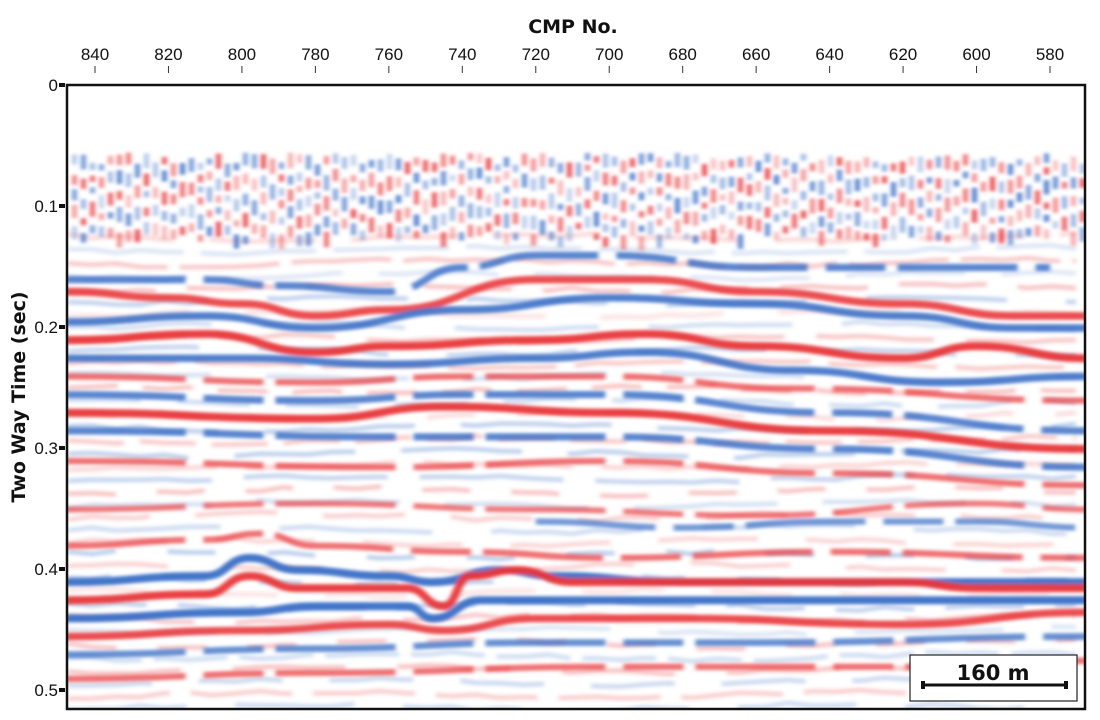 Image resolution: width=1100 pixels, height=720 pixels. Describe the element at coordinates (578, 201) in the screenshot. I see `near-surface-noise` at that location.